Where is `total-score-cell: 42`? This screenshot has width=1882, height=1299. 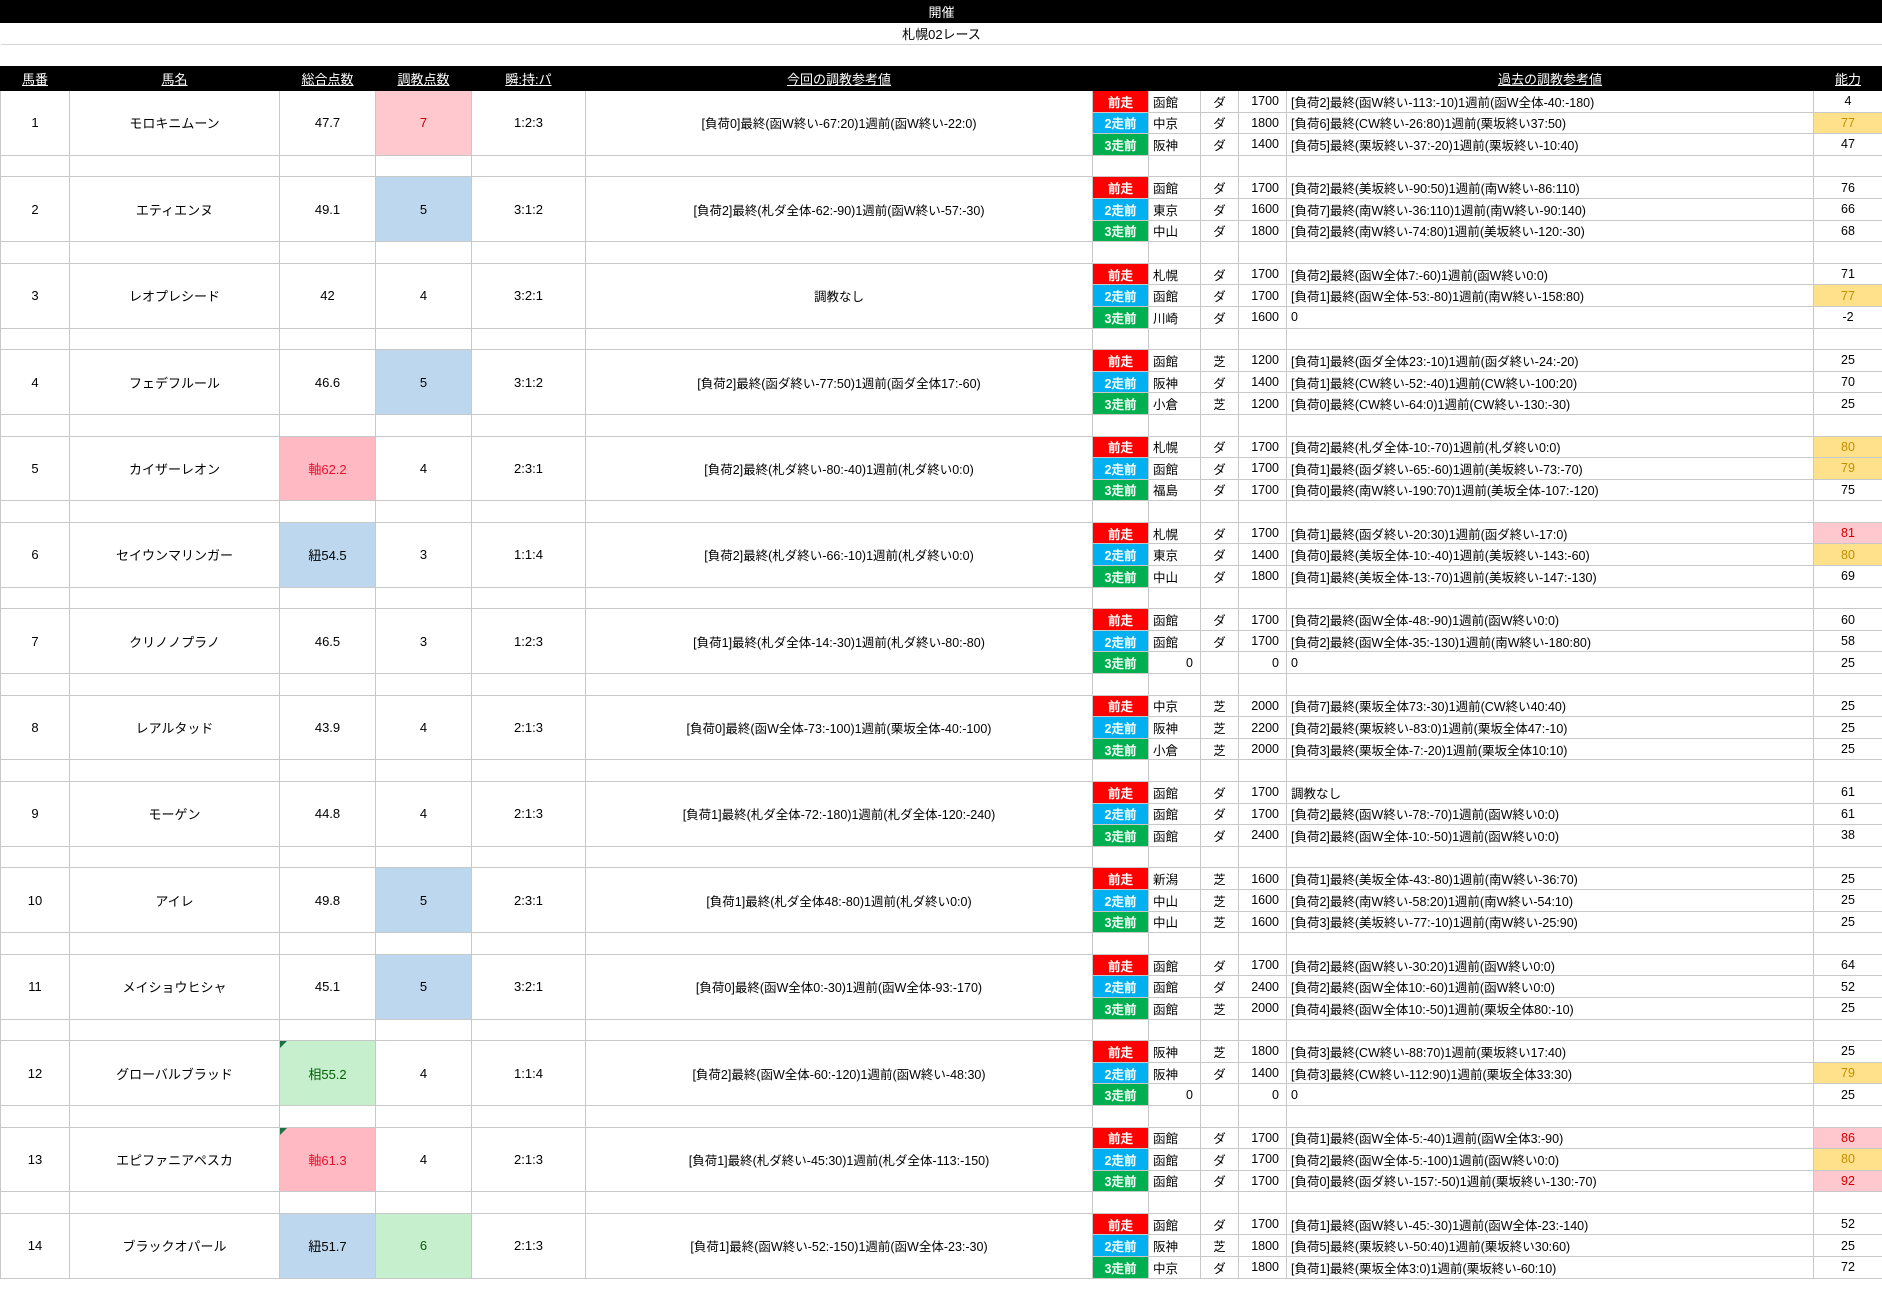 total-score-cell: 42 is located at coordinates (327, 295).